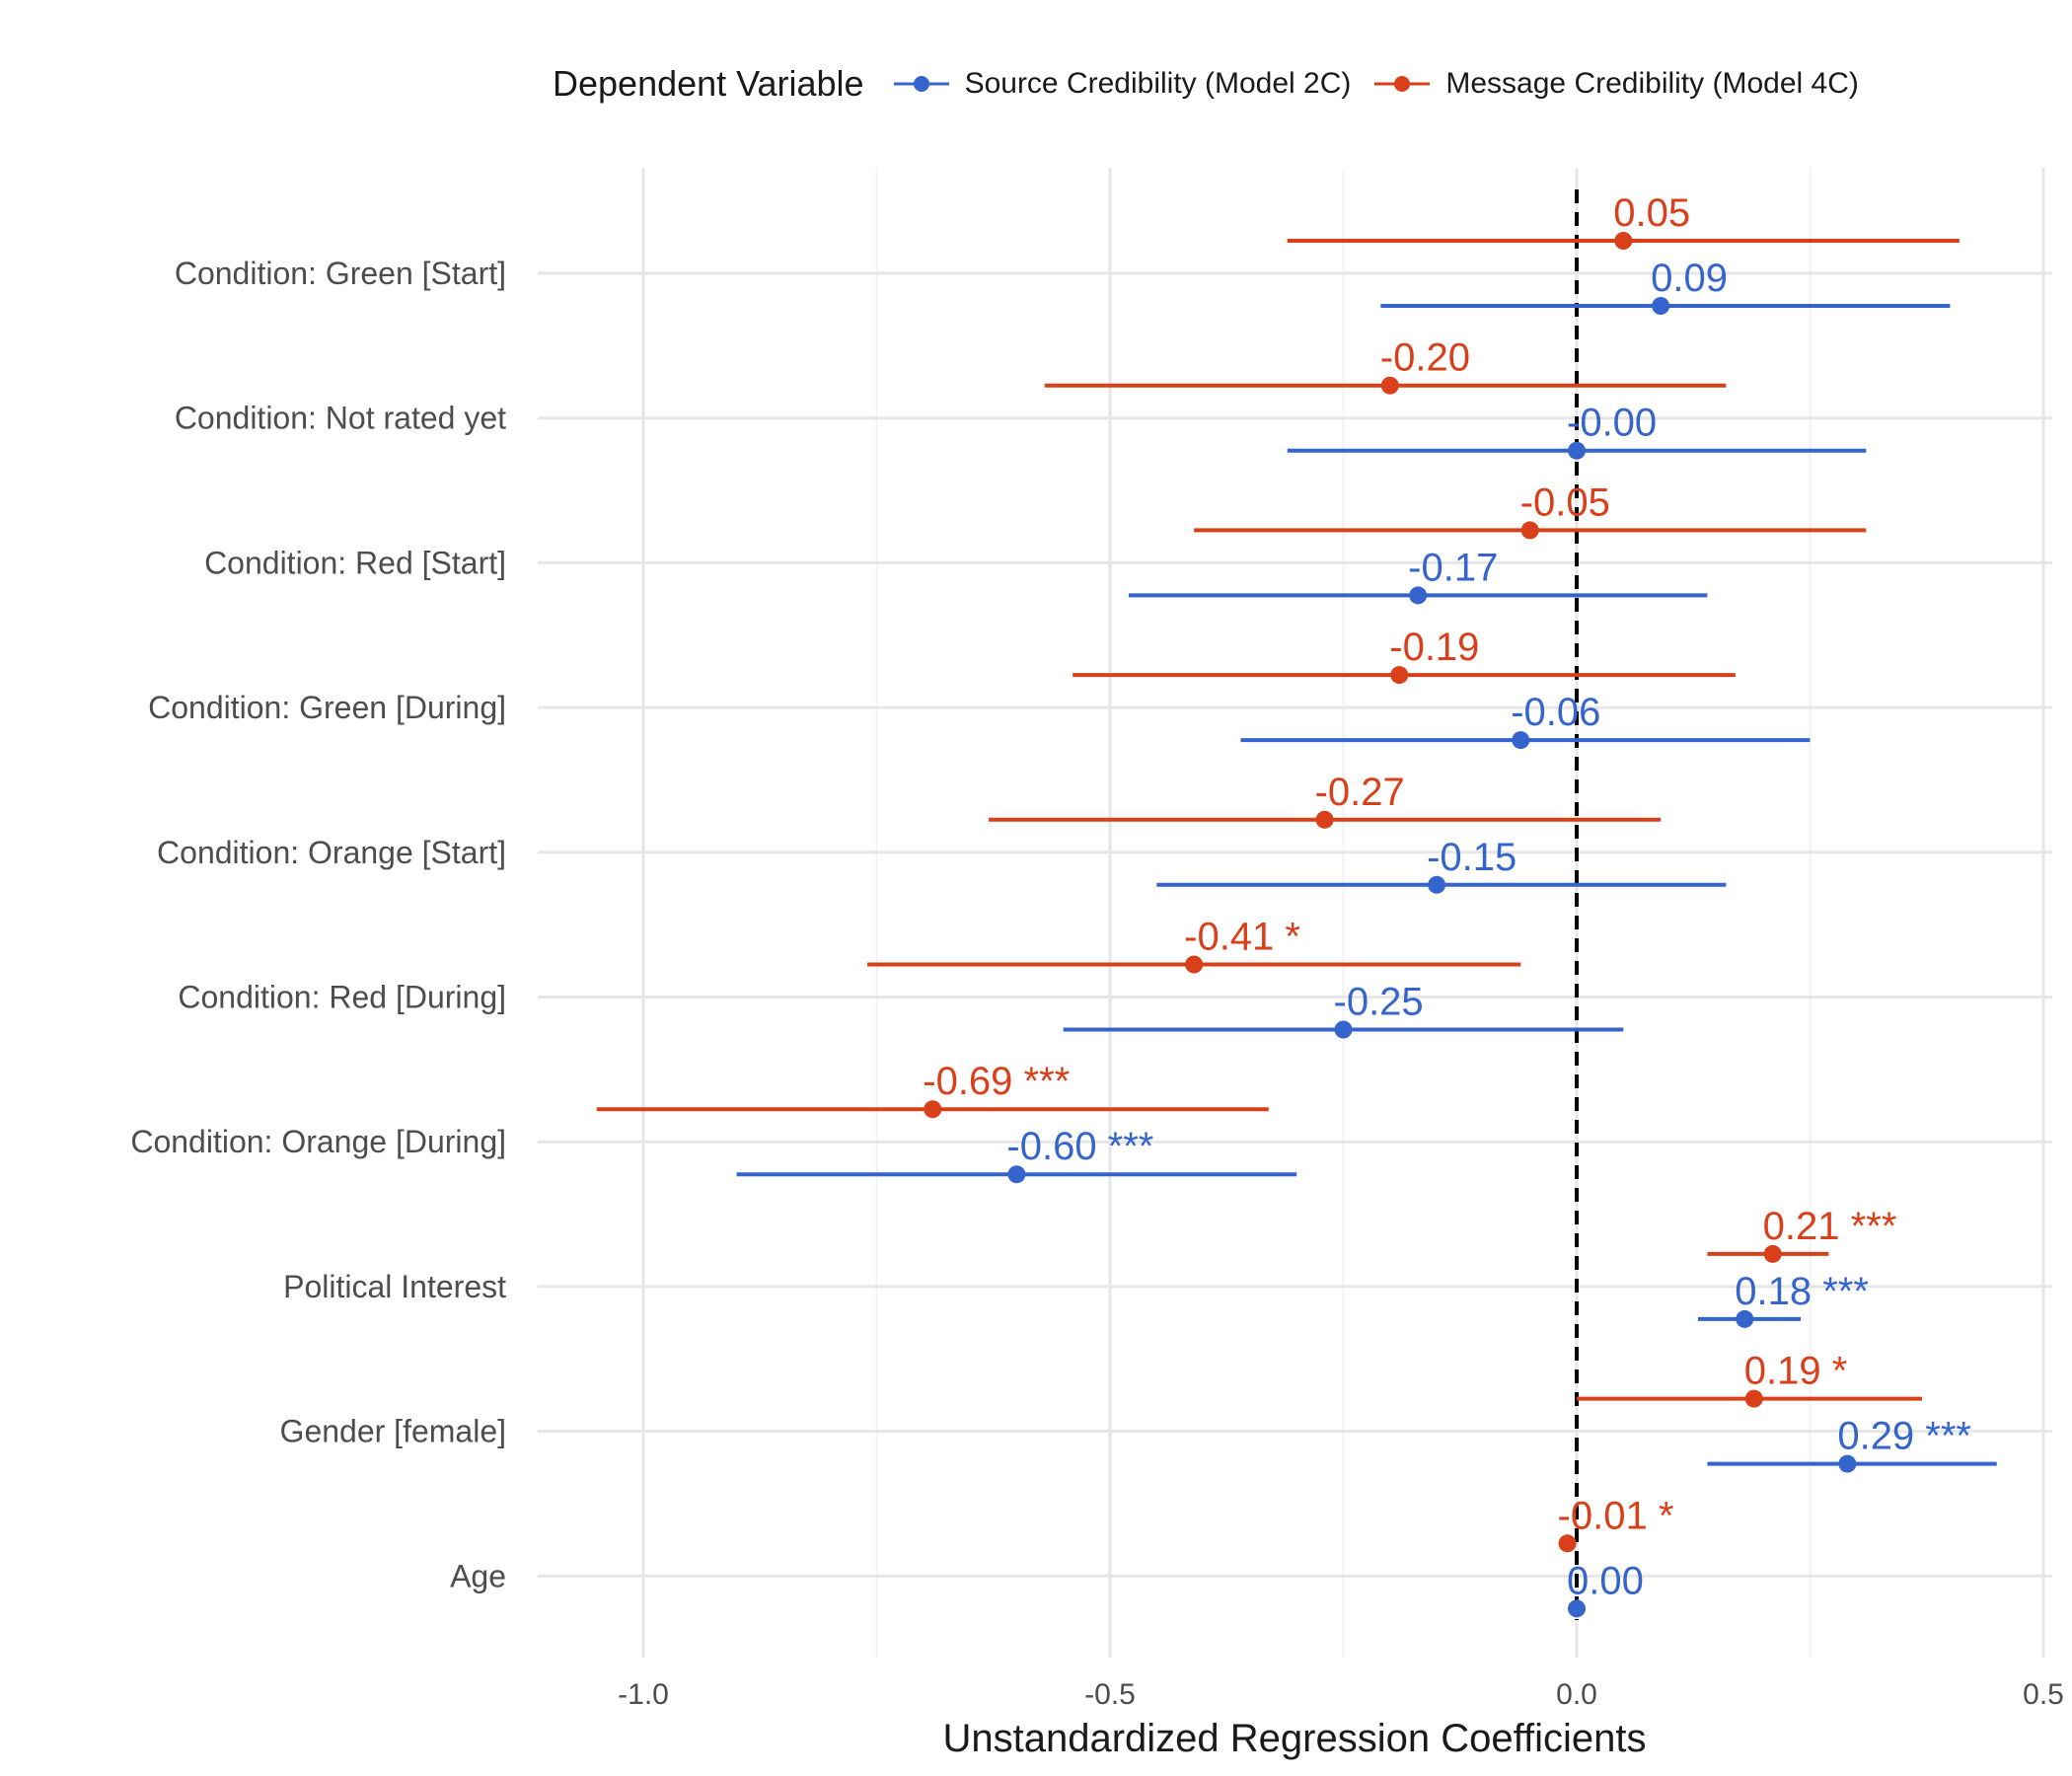 The width and height of the screenshot is (2072, 1776). I want to click on legend-label-message-credibility: Message Credibility (Model 4C), so click(1652, 84).